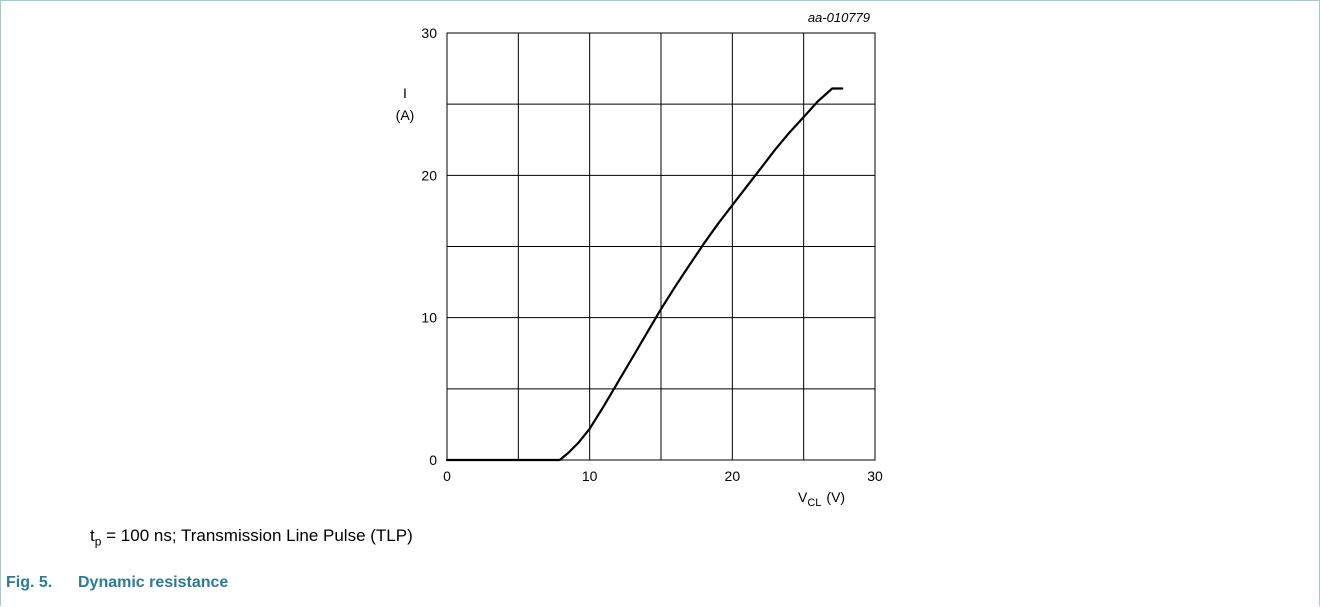 Image resolution: width=1320 pixels, height=607 pixels. Describe the element at coordinates (29, 582) in the screenshot. I see `figure-number: Fig. 5.` at that location.